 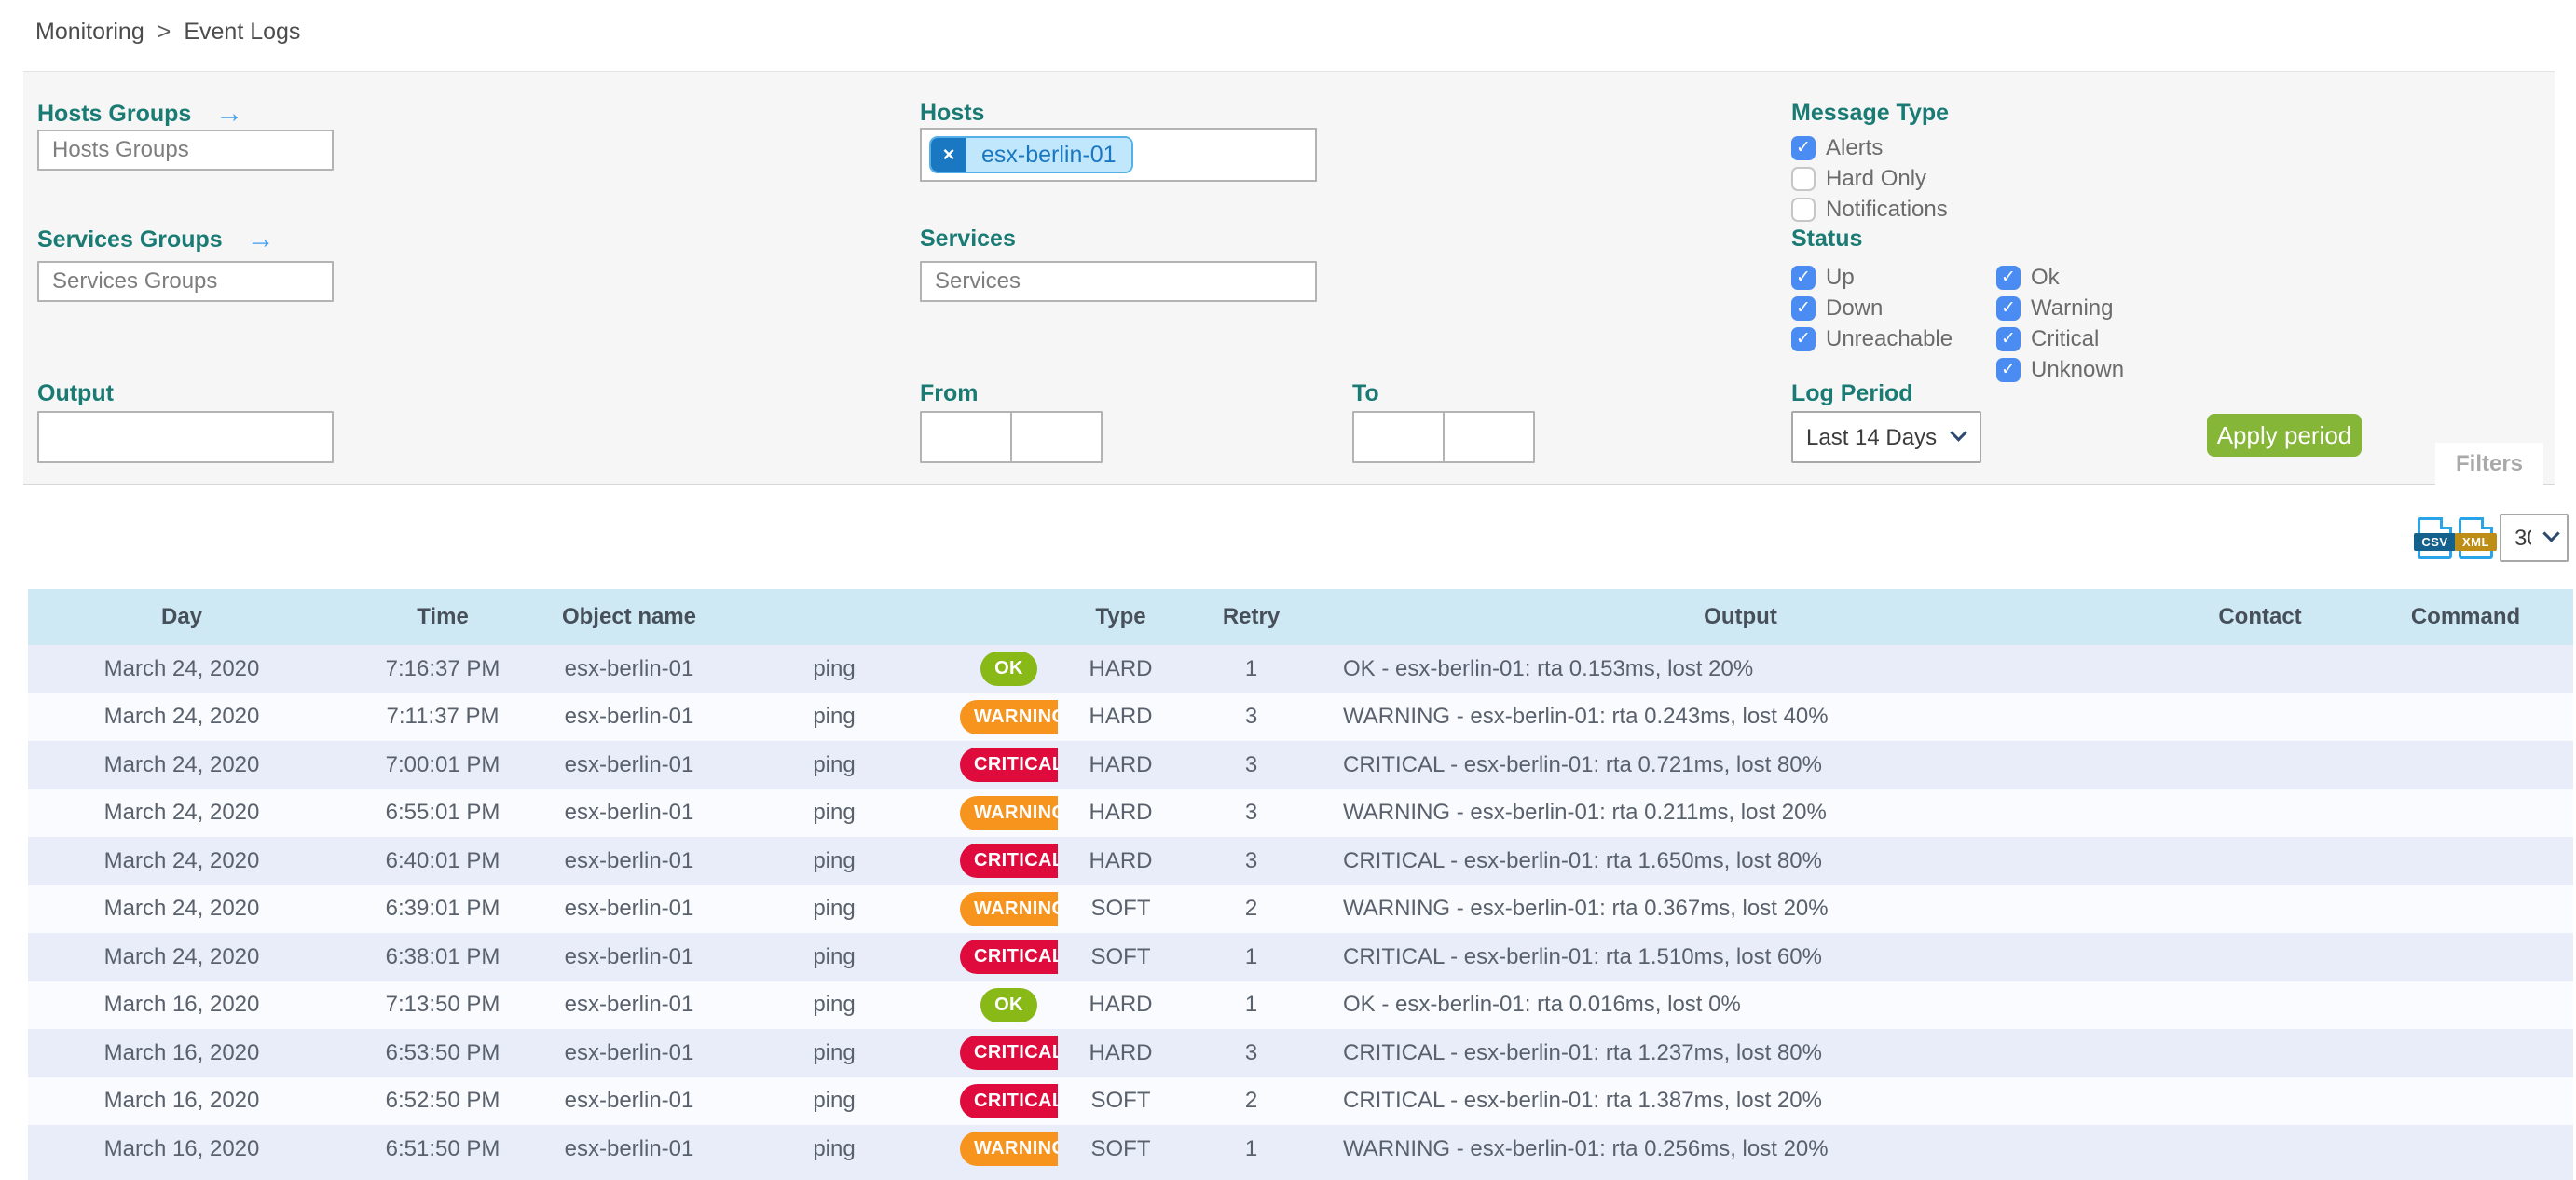 What do you see at coordinates (1118, 282) in the screenshot?
I see `services-input` at bounding box center [1118, 282].